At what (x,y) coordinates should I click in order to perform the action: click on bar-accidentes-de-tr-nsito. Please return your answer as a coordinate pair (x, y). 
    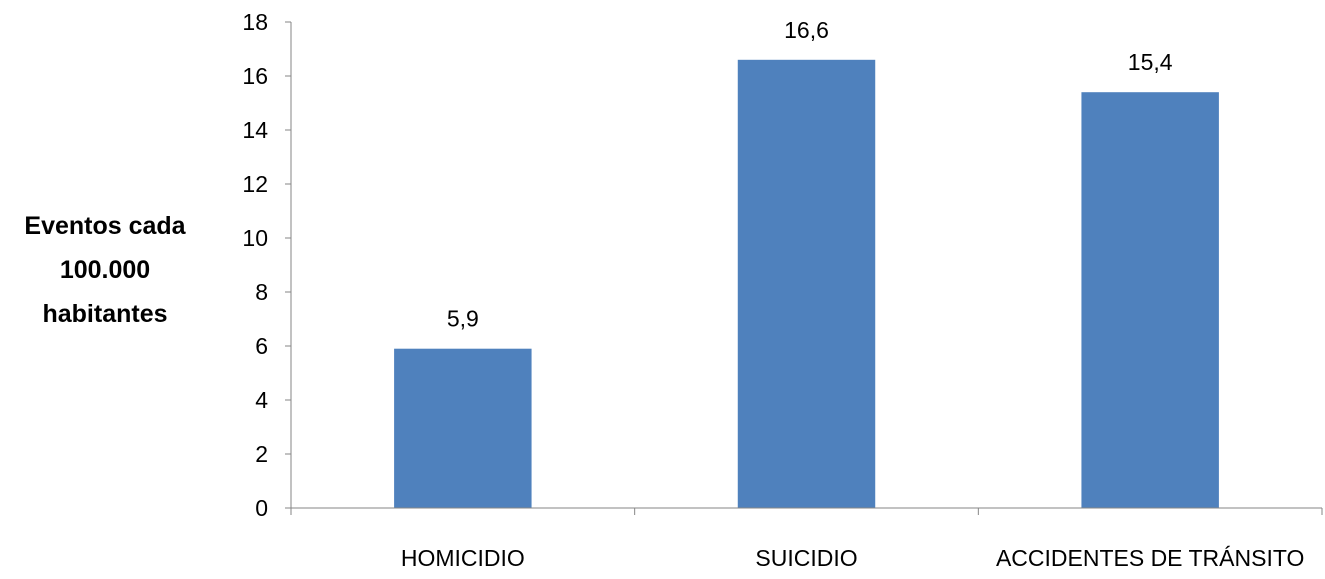
    Looking at the image, I should click on (1150, 300).